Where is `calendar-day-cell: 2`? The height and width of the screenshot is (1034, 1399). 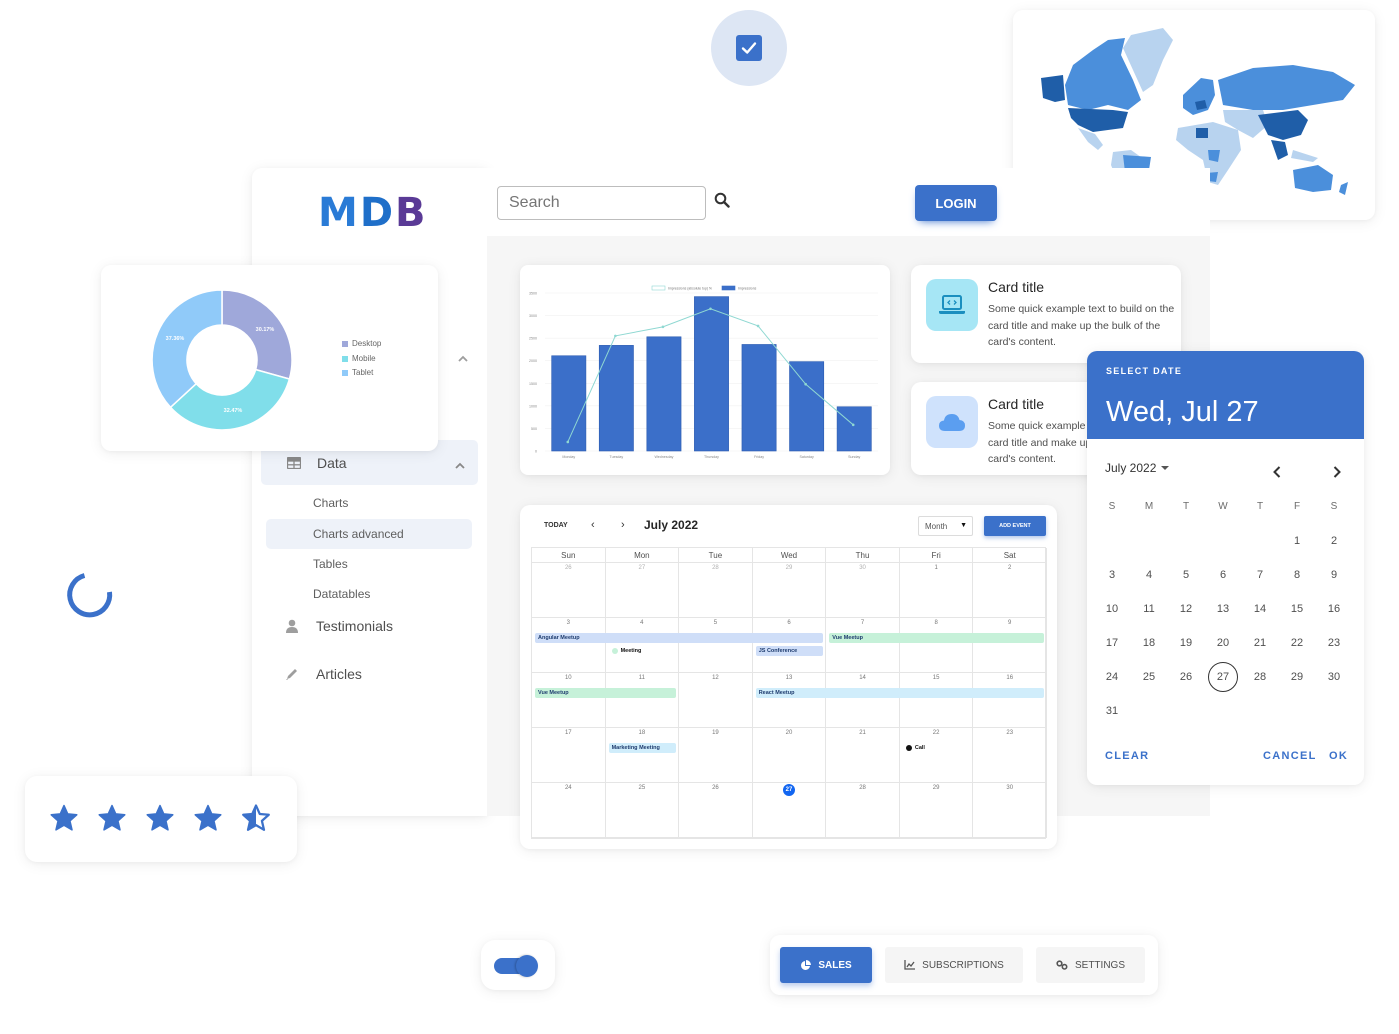
calendar-day-cell: 2 is located at coordinates (1010, 590).